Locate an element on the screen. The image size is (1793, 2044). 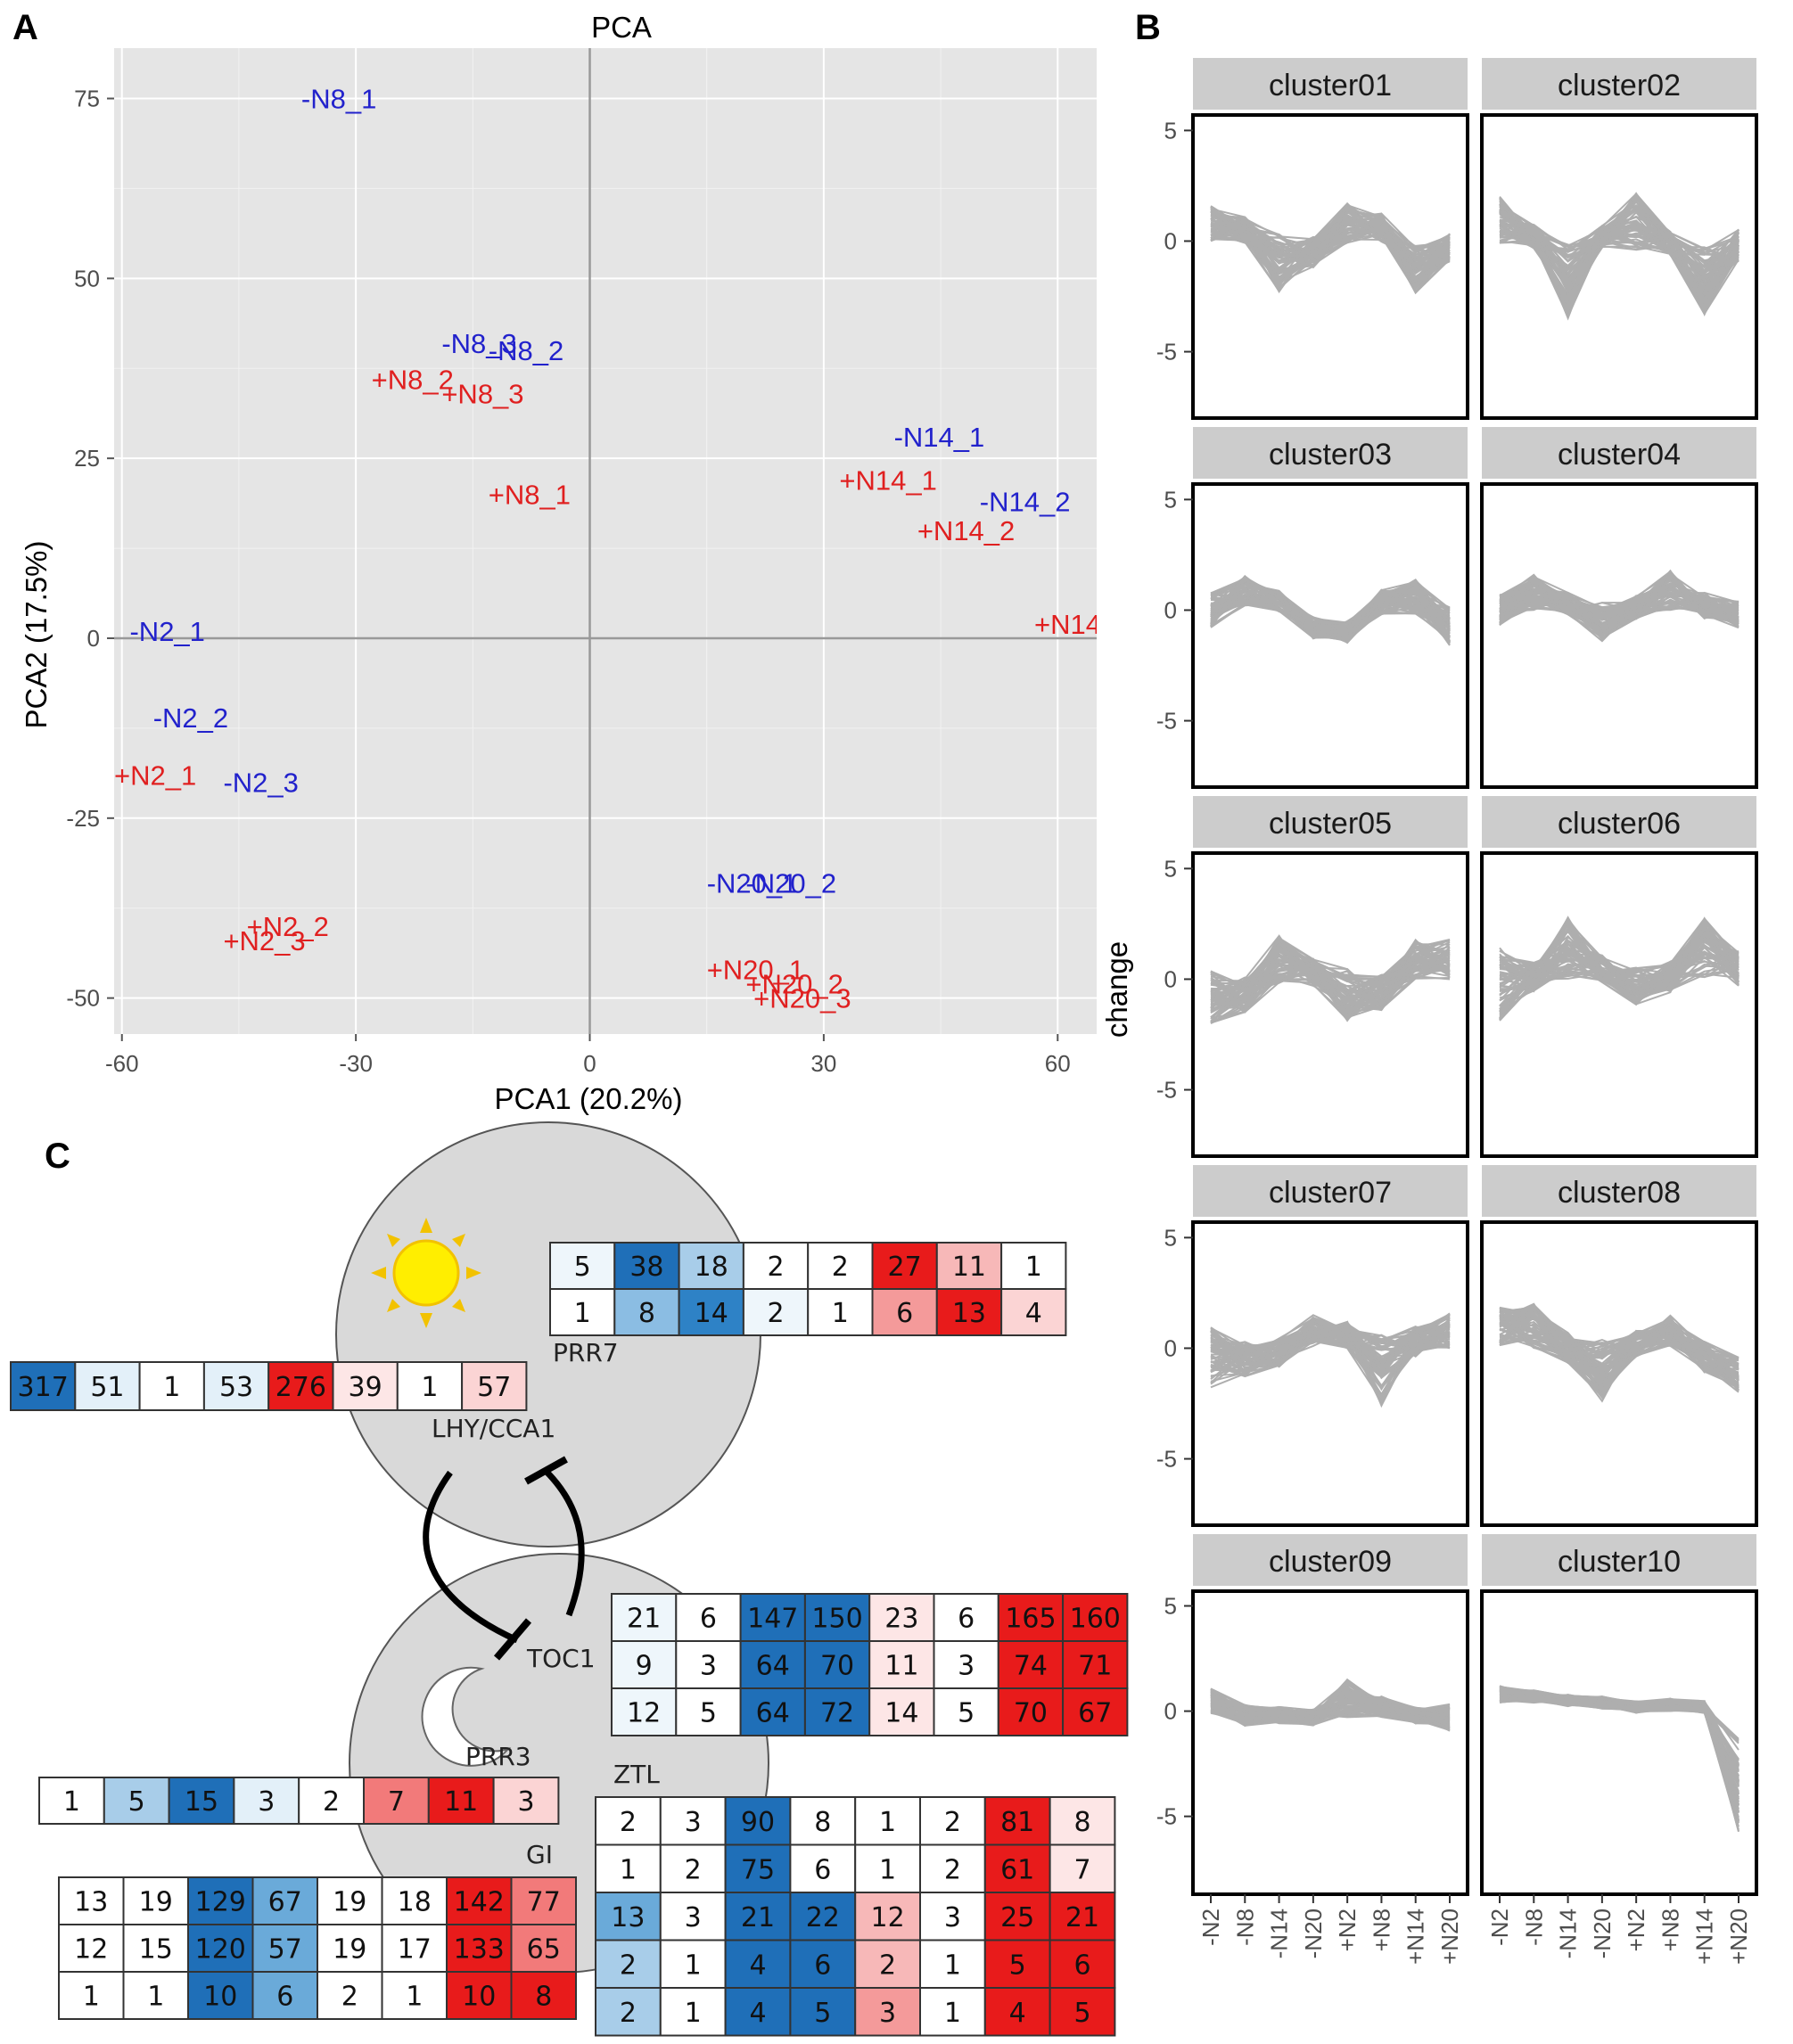
facet-x-tick-label: +N2 is located at coordinates (1347, 1930).